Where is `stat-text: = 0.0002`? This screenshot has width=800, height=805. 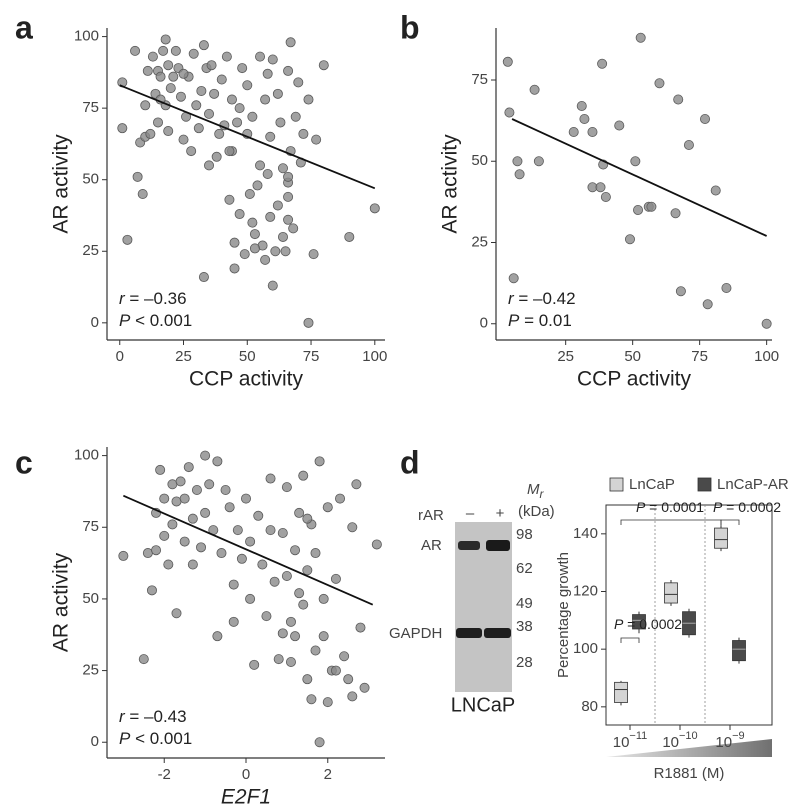
stat-text: = 0.0002 is located at coordinates (652, 624).